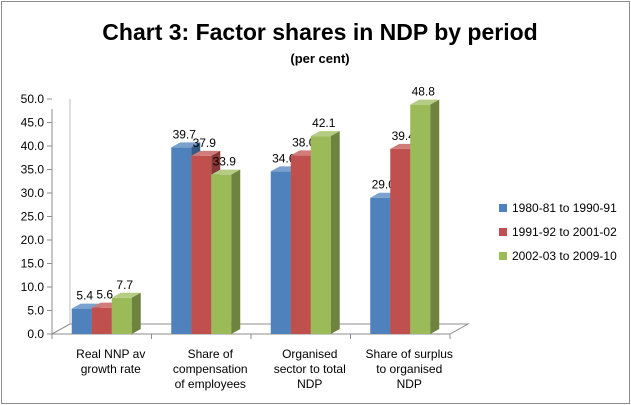 The width and height of the screenshot is (631, 405). What do you see at coordinates (84, 296) in the screenshot?
I see `bar-value-label: 5.4` at bounding box center [84, 296].